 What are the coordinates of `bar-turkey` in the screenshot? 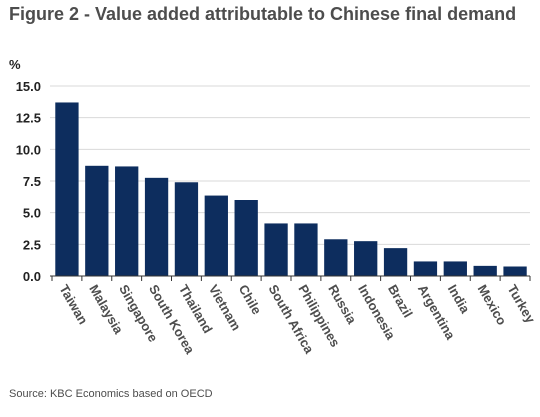 It's located at (515, 271).